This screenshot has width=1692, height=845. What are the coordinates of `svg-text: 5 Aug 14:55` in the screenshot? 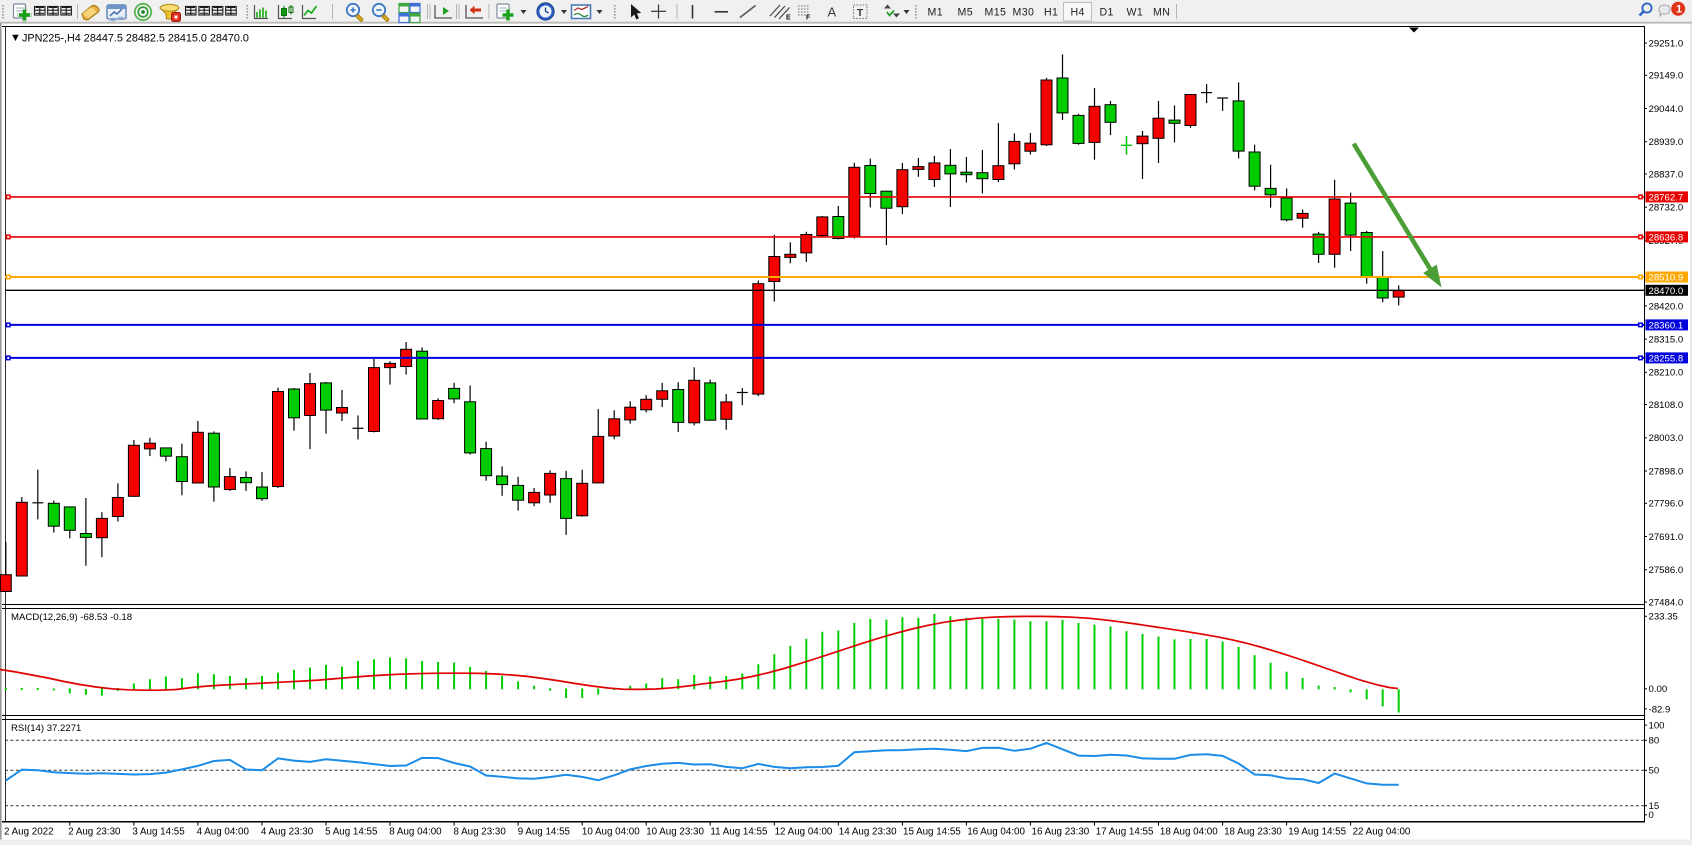 It's located at (351, 832).